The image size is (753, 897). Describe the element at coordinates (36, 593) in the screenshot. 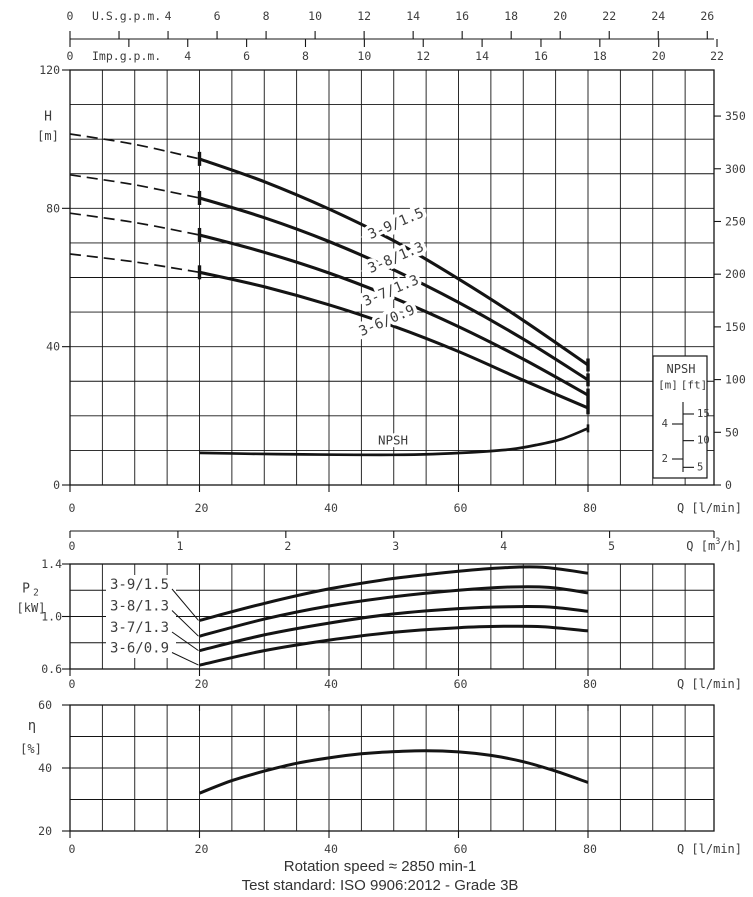

I see `p2-axis-name-sub: 2` at that location.